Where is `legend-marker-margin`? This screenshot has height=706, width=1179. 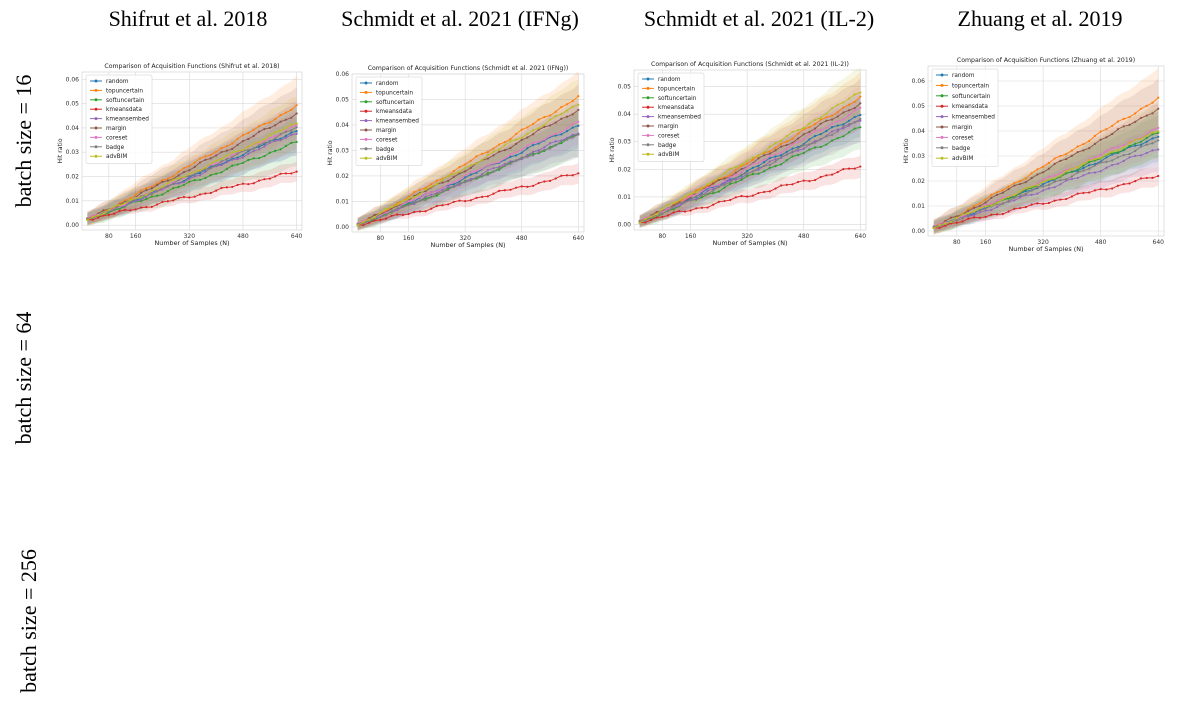 legend-marker-margin is located at coordinates (366, 130).